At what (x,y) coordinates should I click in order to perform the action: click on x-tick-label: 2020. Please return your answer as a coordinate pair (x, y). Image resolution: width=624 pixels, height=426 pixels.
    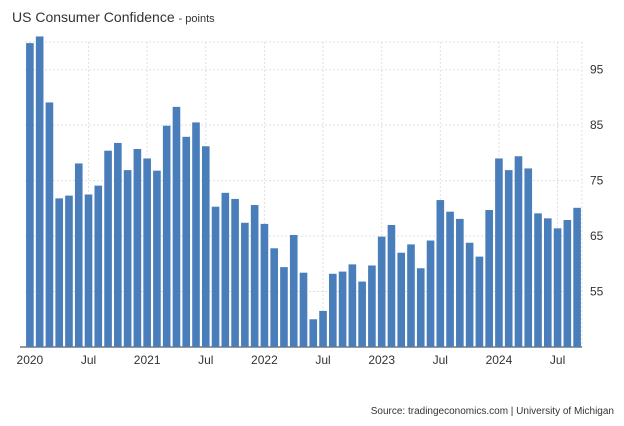
    Looking at the image, I should click on (30, 360).